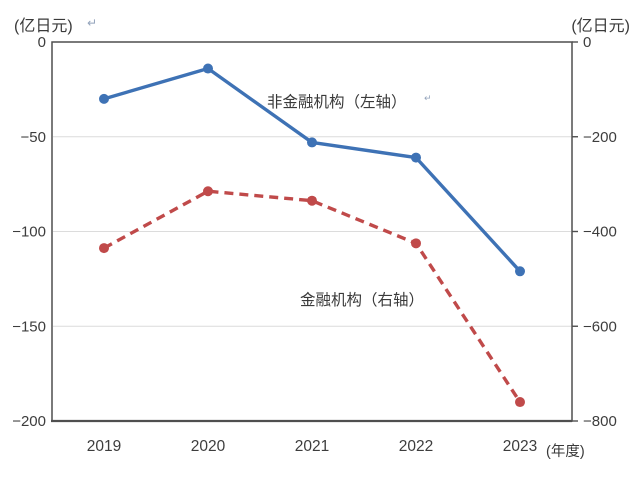 This screenshot has height=478, width=632. What do you see at coordinates (520, 446) in the screenshot?
I see `x-axis-tick-label: 2023` at bounding box center [520, 446].